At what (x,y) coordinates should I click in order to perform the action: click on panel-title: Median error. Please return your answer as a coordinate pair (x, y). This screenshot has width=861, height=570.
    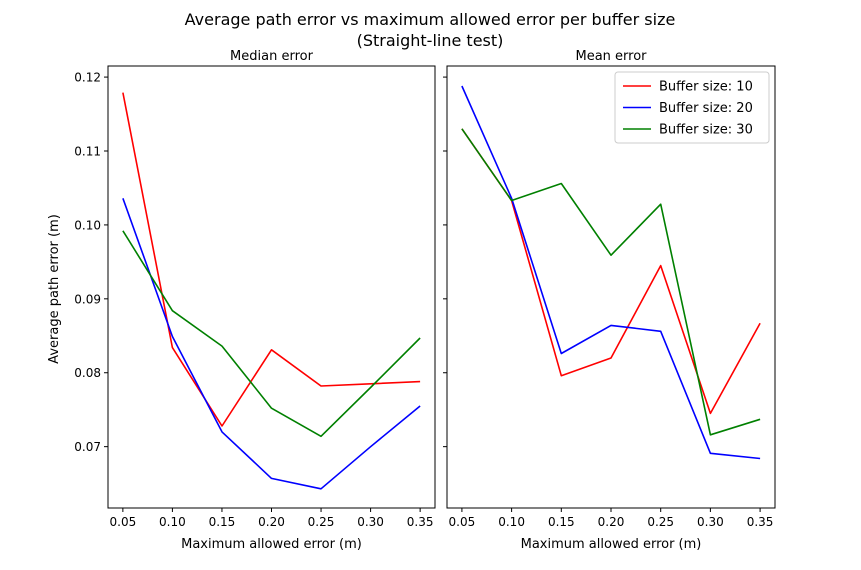
    Looking at the image, I should click on (272, 56).